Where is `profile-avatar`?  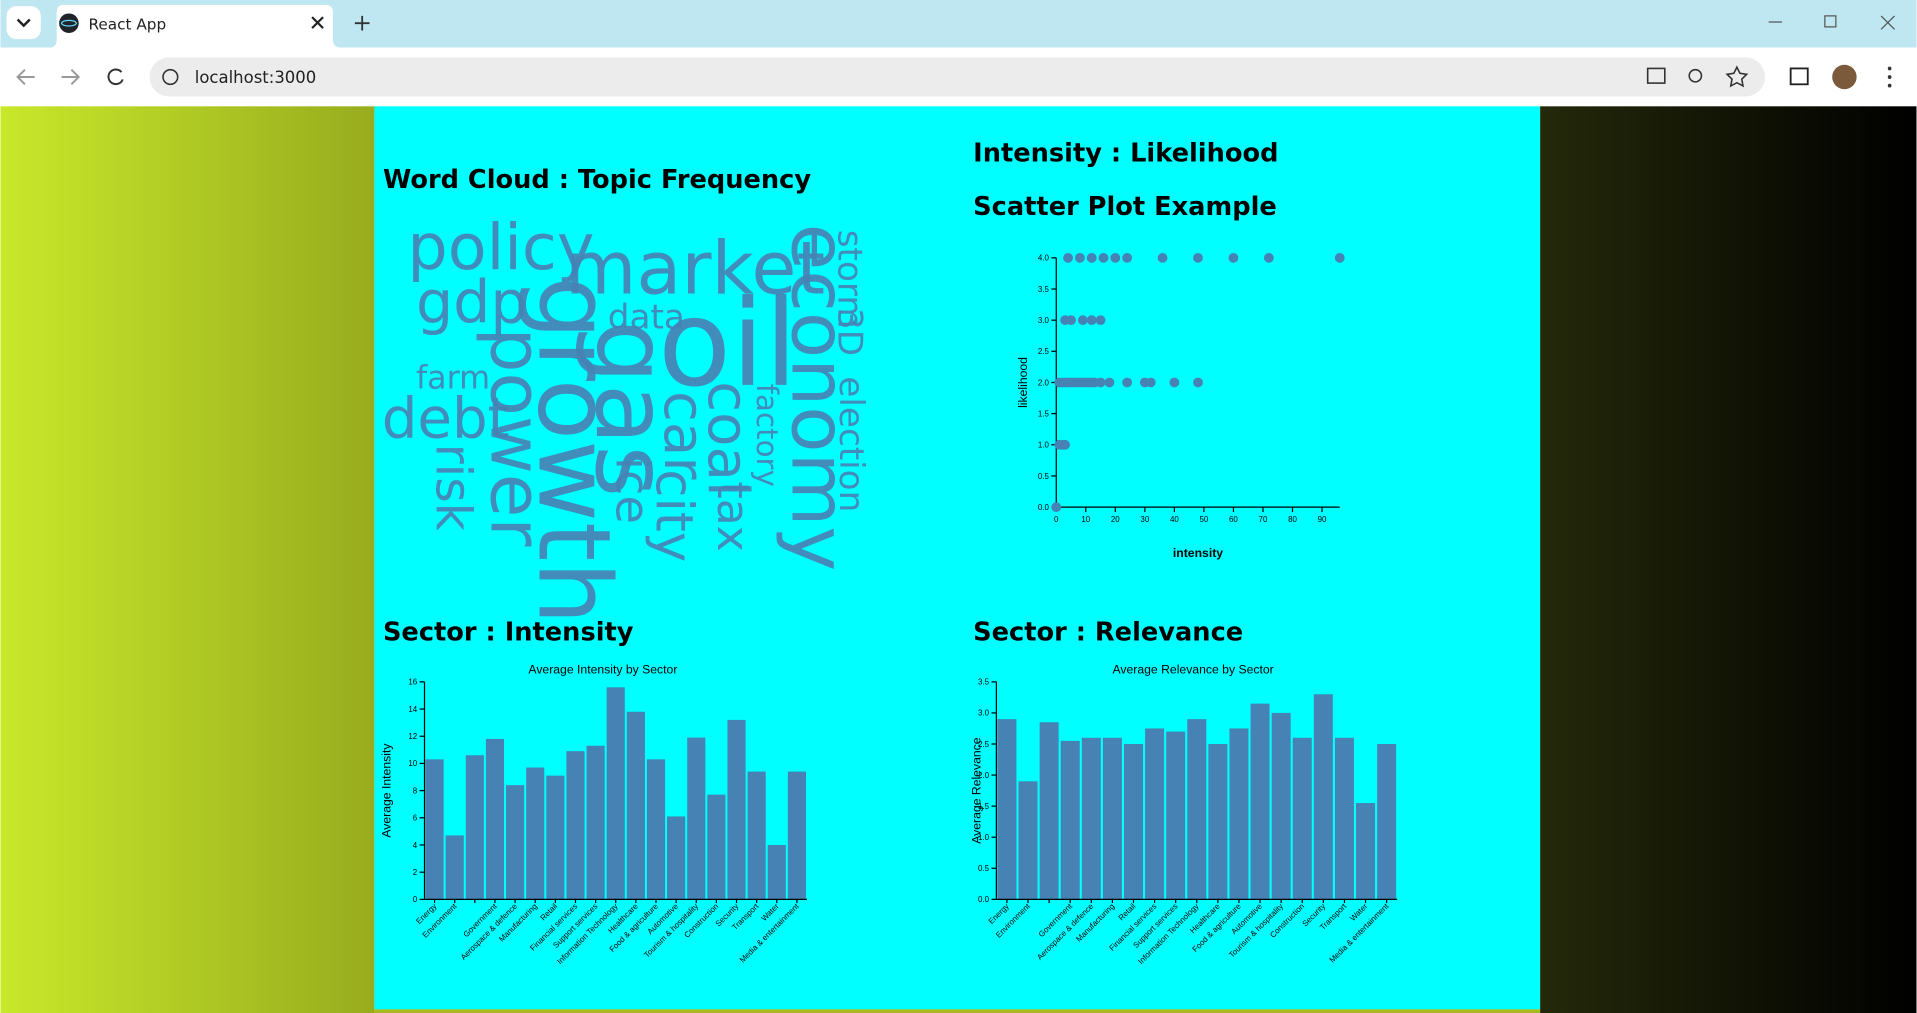
profile-avatar is located at coordinates (1844, 77).